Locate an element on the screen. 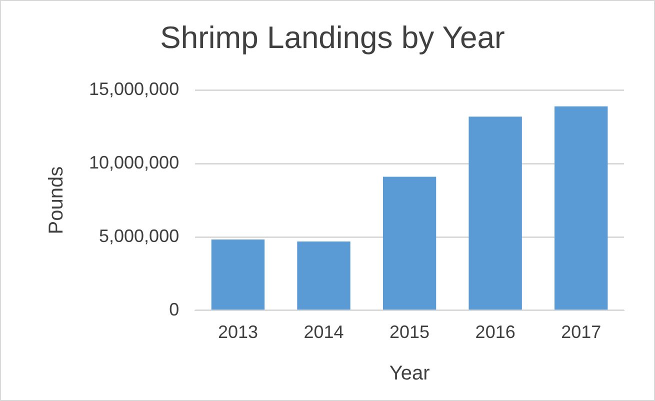  y-tick-label: 15,000,000 is located at coordinates (134, 89).